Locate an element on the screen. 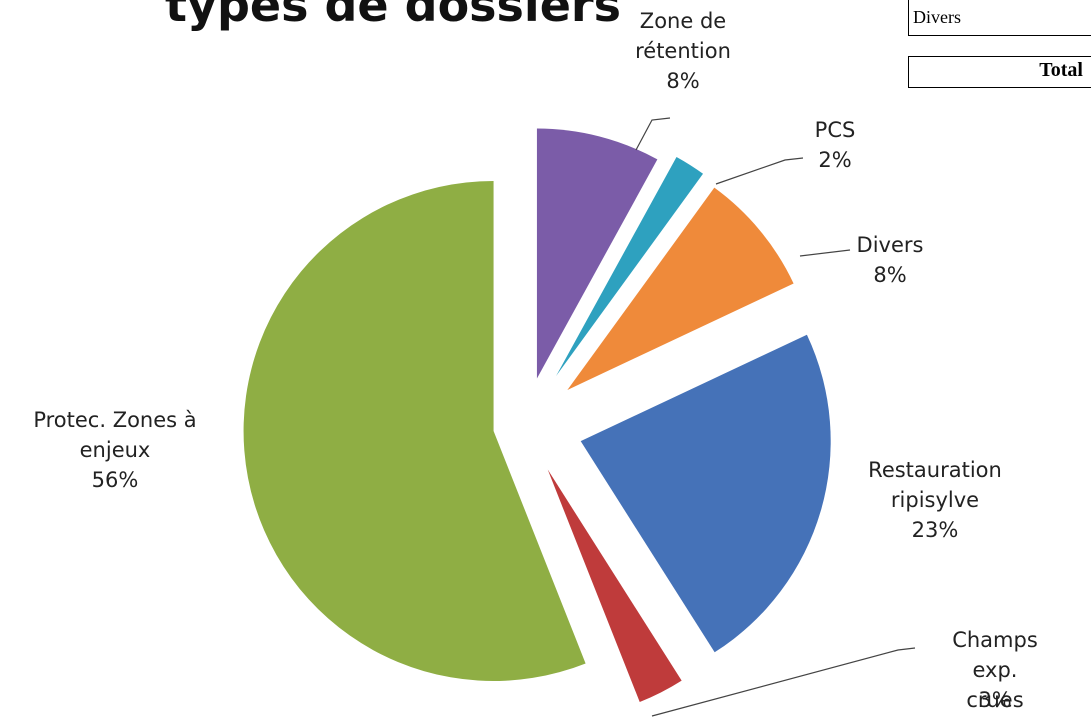 The width and height of the screenshot is (1091, 728). slice-value-label: 56% is located at coordinates (115, 480).